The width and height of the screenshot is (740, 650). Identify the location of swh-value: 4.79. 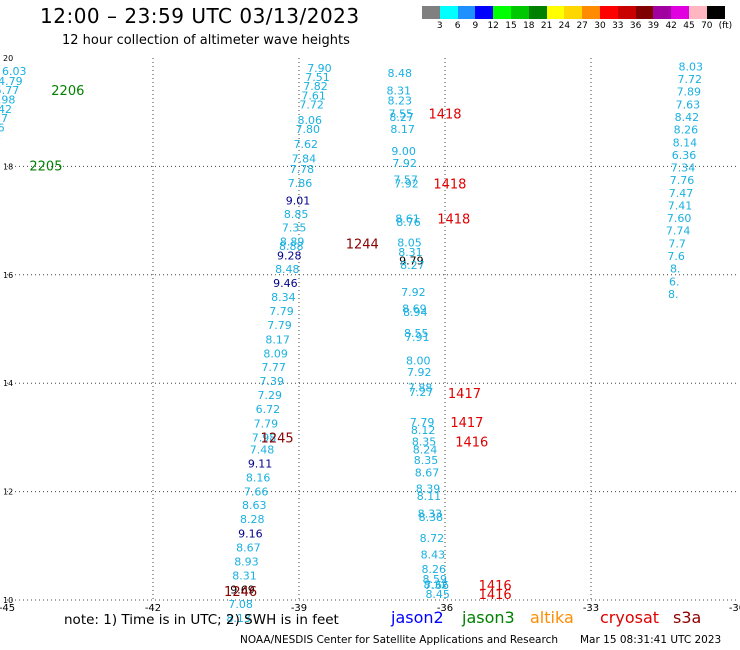
(11, 81).